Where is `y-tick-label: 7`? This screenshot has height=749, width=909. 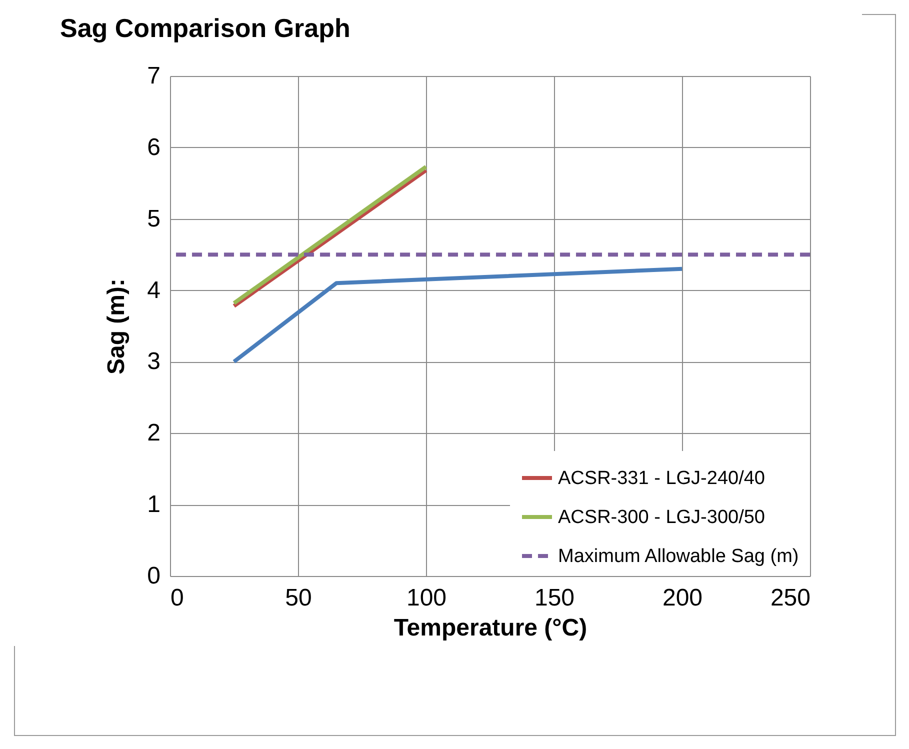
y-tick-label: 7 is located at coordinates (153, 76).